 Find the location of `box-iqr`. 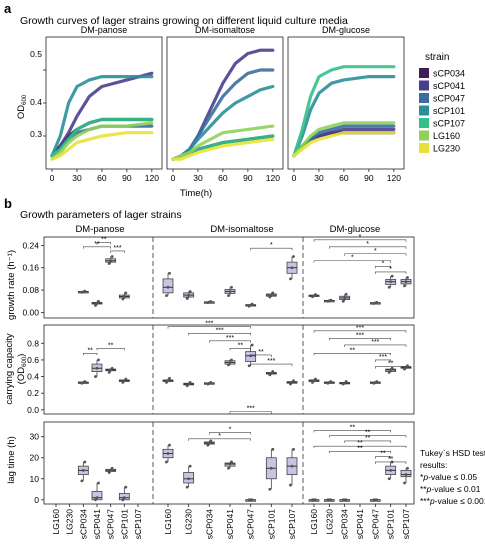

box-iqr is located at coordinates (97, 495).